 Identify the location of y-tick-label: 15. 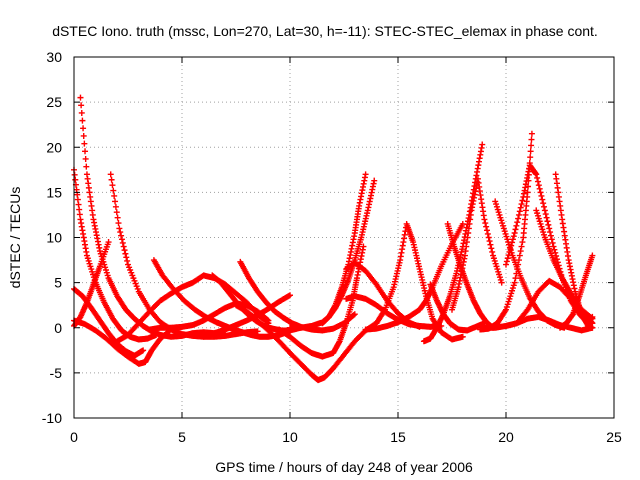
(54, 192).